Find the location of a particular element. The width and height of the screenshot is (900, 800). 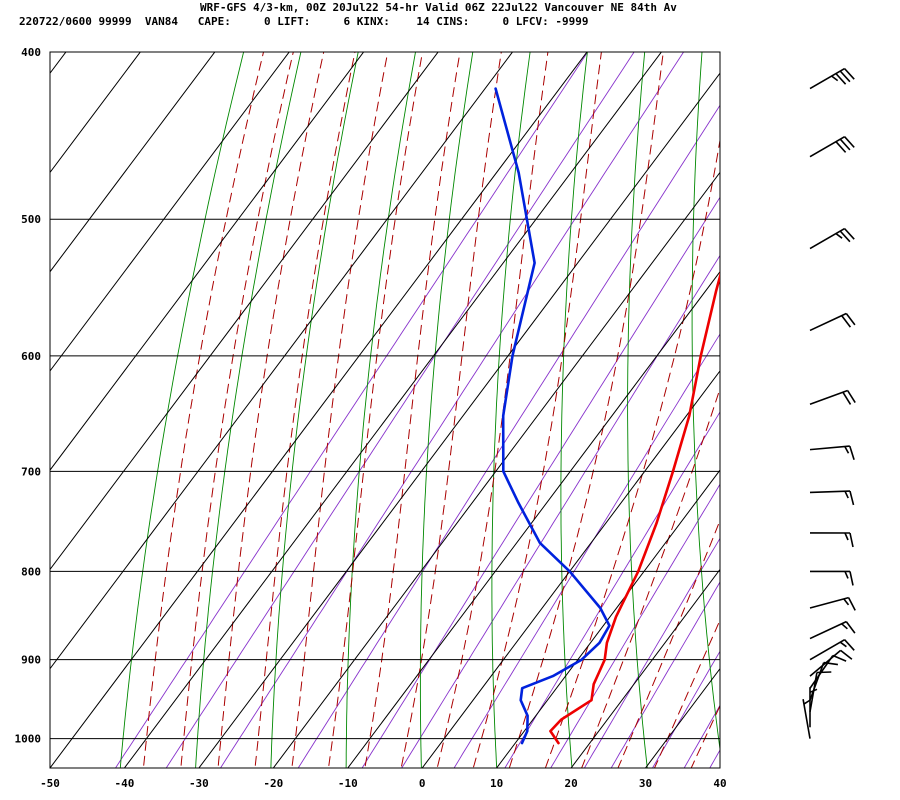

y-tick-label: 900 is located at coordinates (31, 660).